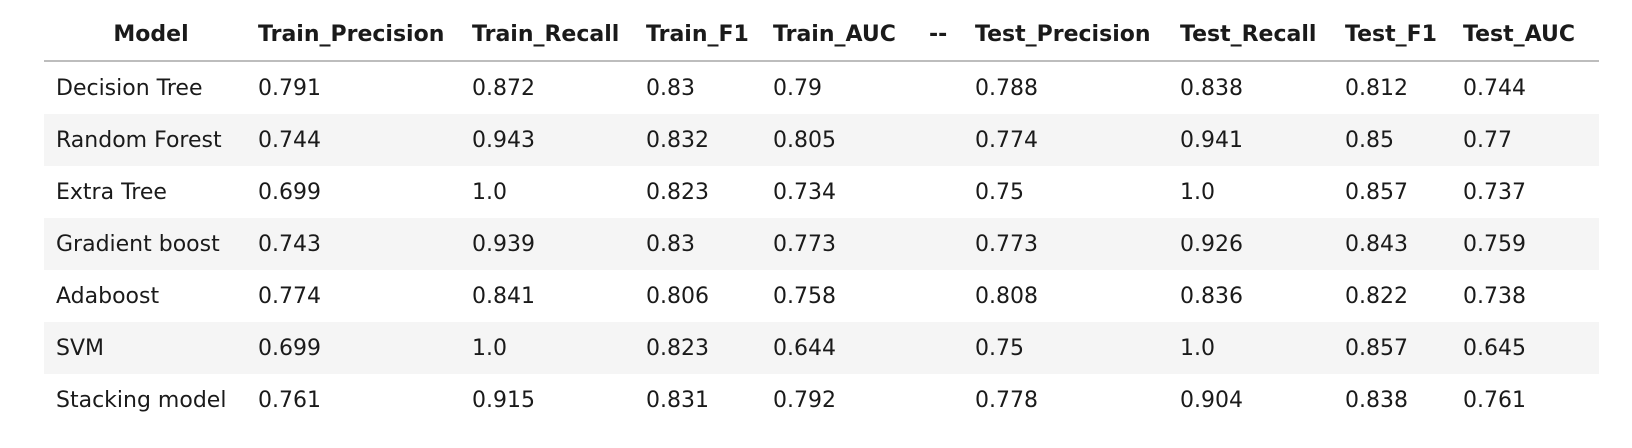  Describe the element at coordinates (1531, 35) in the screenshot. I see `header-test-auc: Test_AUC` at that location.